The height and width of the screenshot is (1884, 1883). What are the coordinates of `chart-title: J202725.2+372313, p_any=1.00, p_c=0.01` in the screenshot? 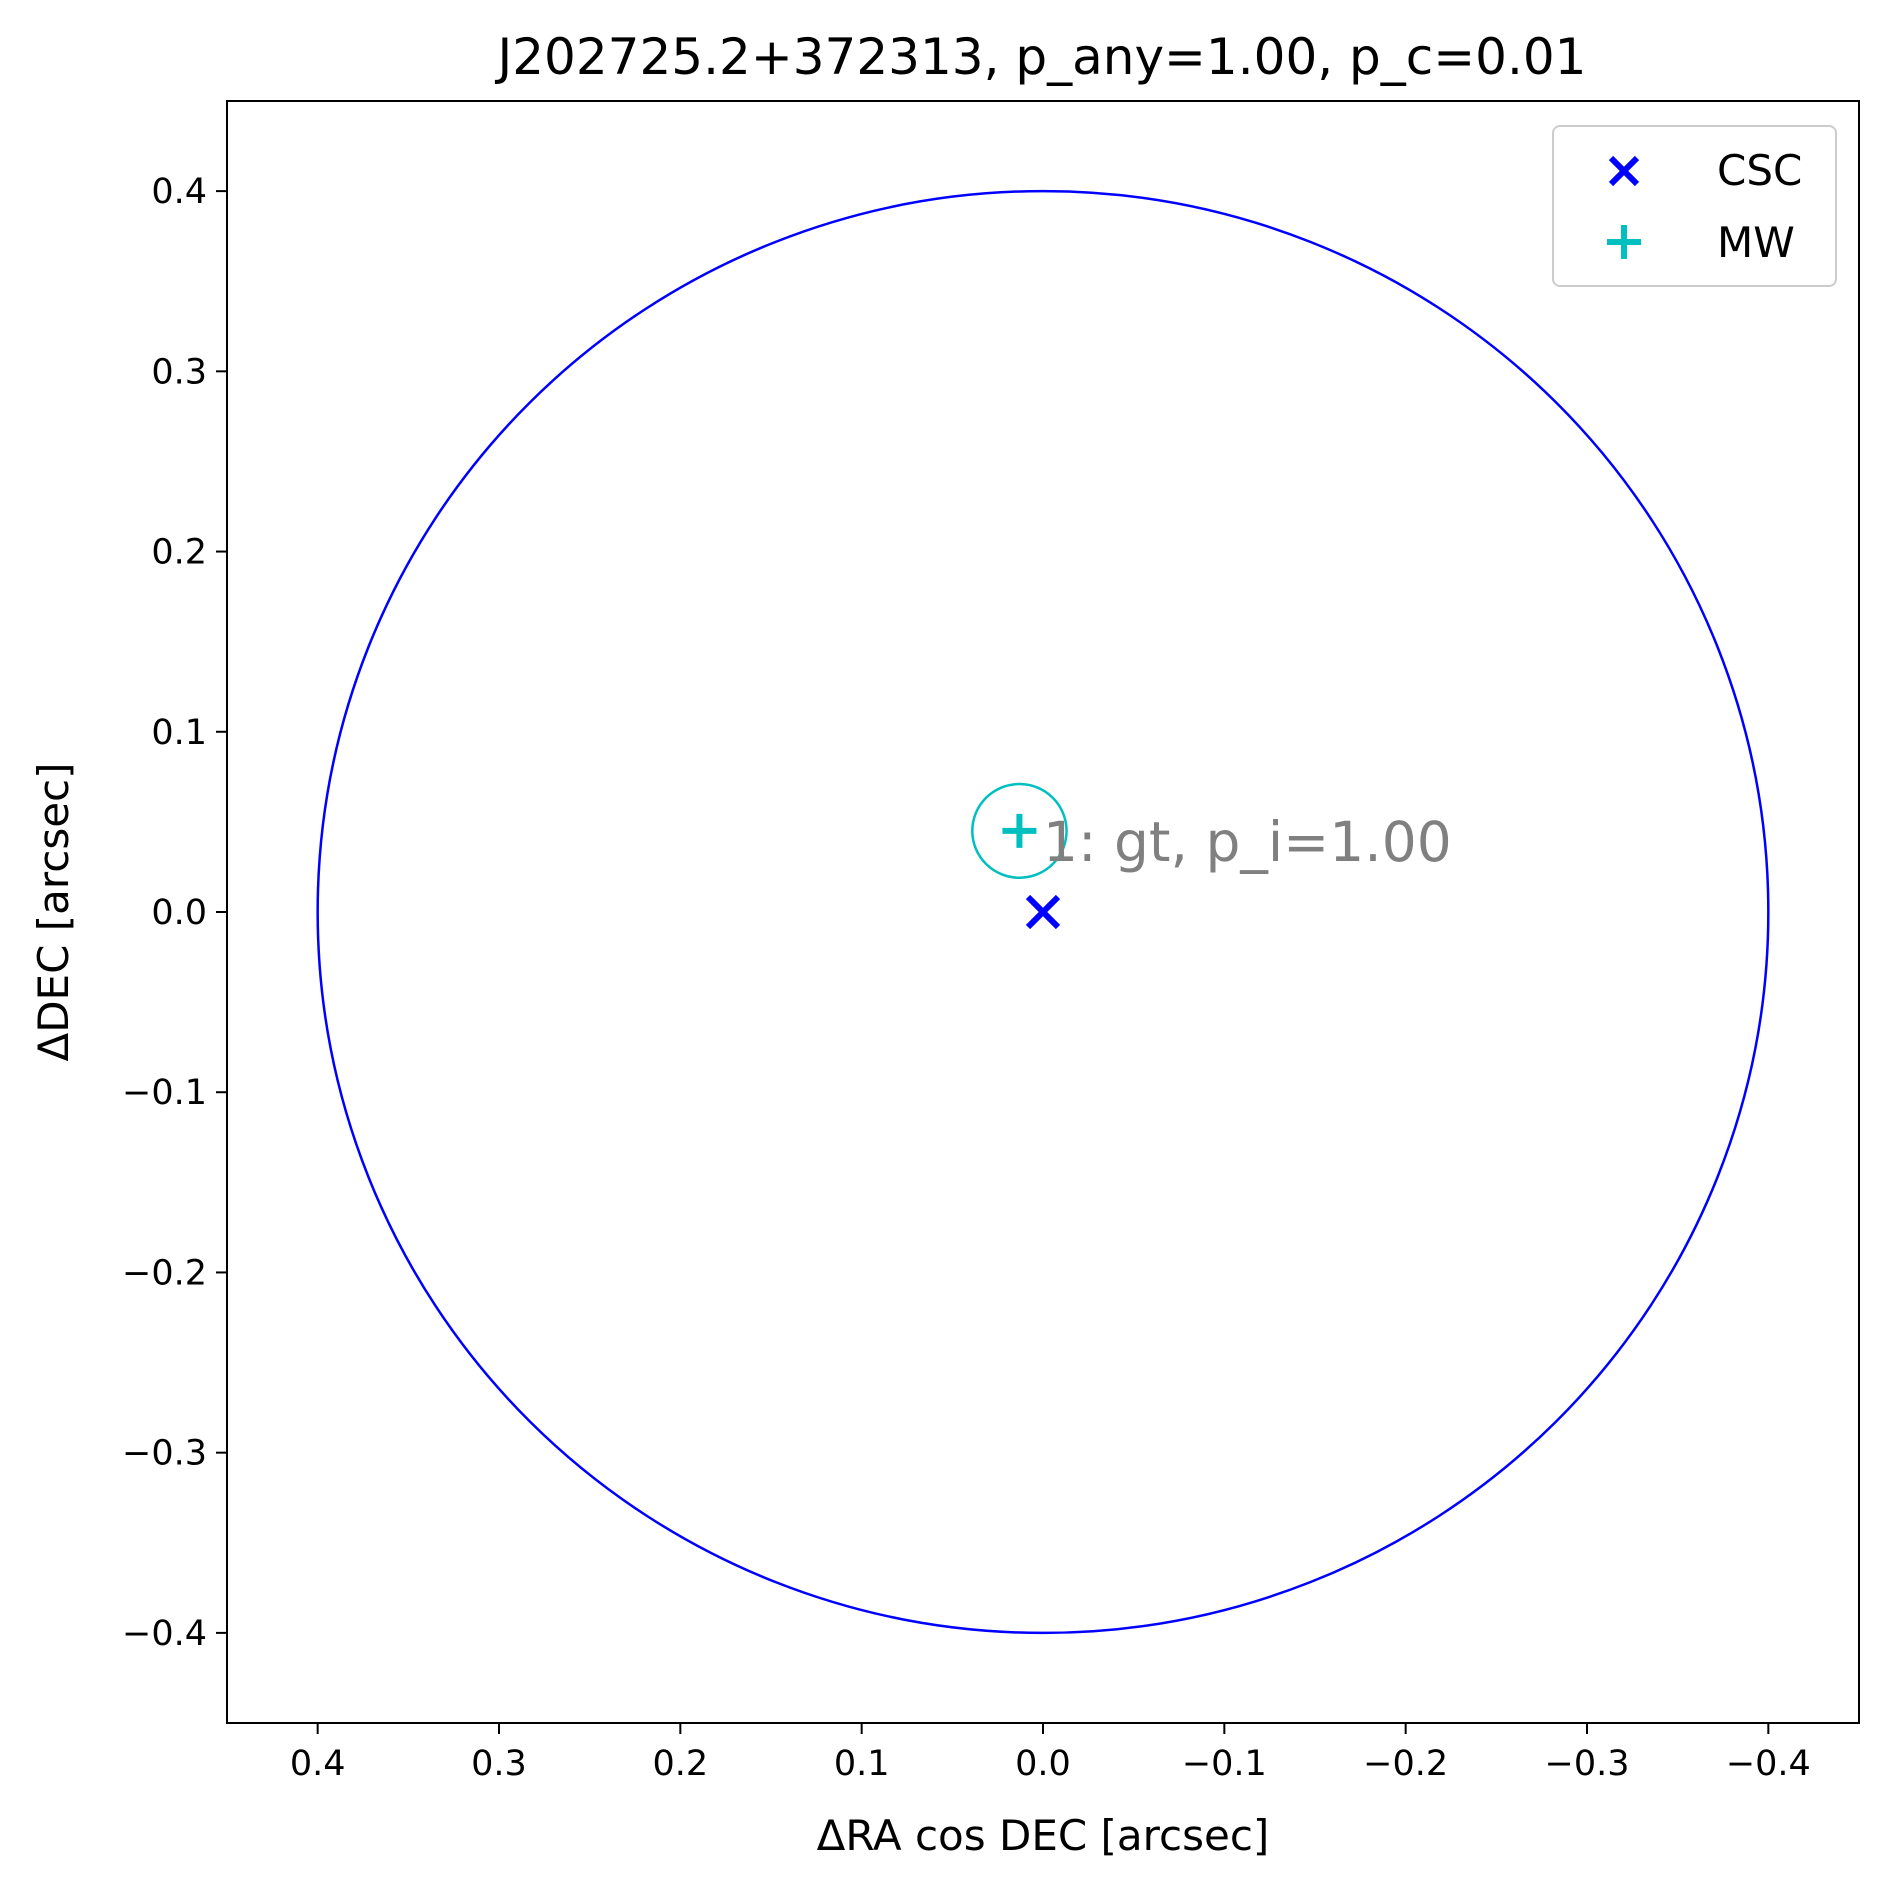 It's located at (1041, 57).